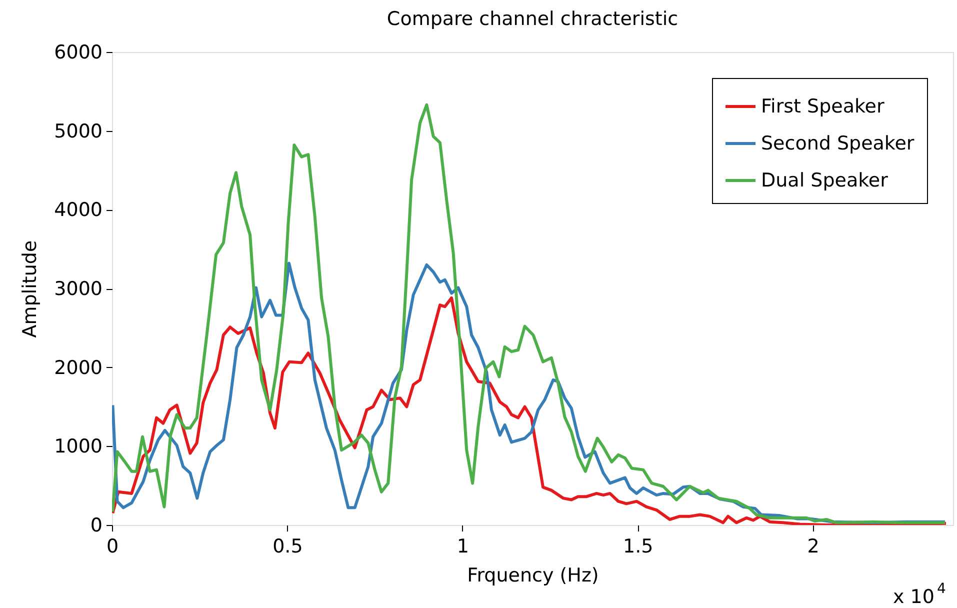 The image size is (957, 608). Describe the element at coordinates (30, 289) in the screenshot. I see `y-axis-title: Amplitude` at that location.